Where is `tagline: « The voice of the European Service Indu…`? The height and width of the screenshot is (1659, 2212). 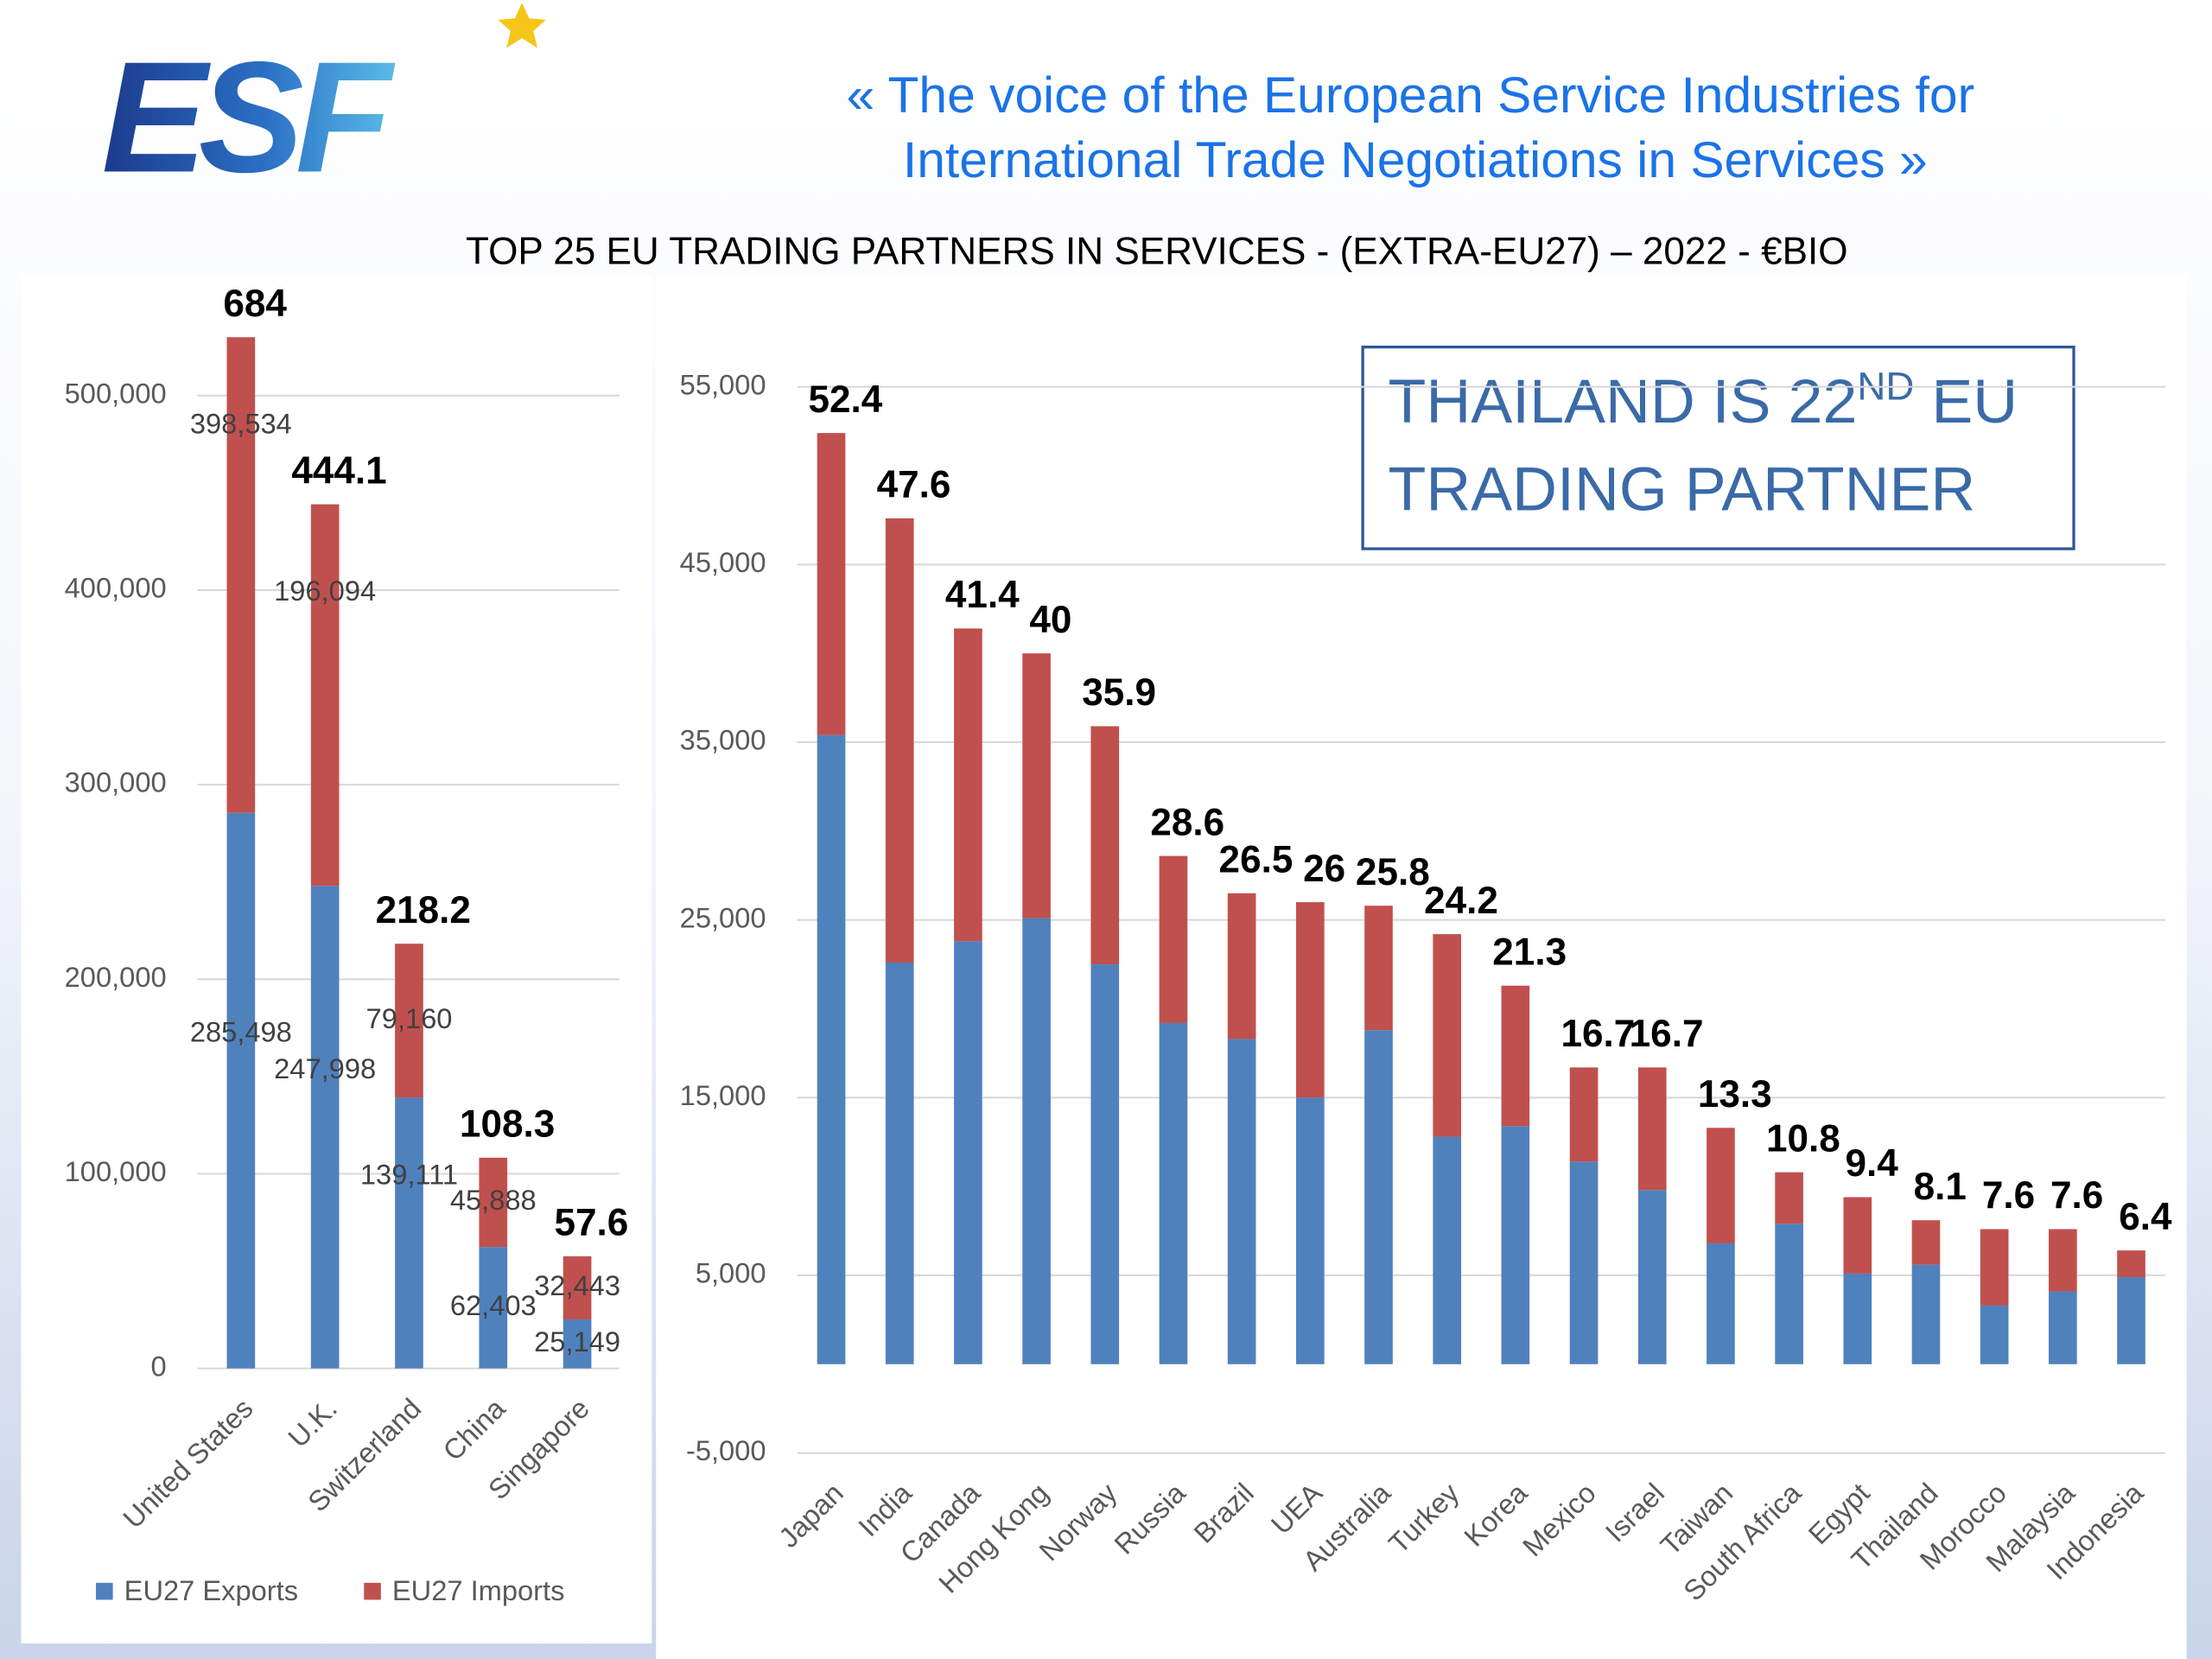 tagline: « The voice of the European Service Indu… is located at coordinates (1411, 95).